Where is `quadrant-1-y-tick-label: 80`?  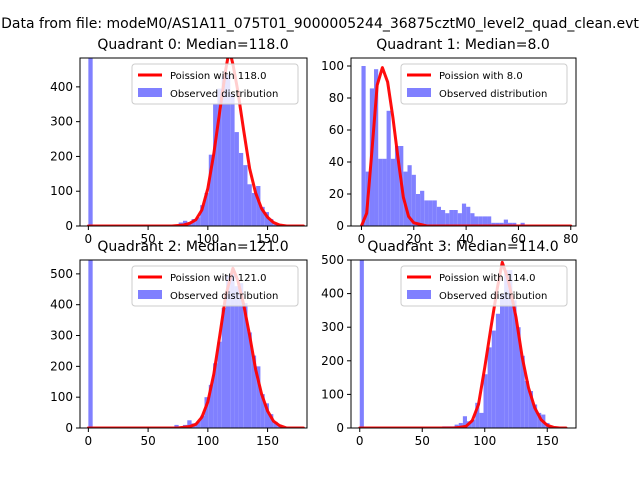
quadrant-1-y-tick-label: 80 is located at coordinates (336, 98).